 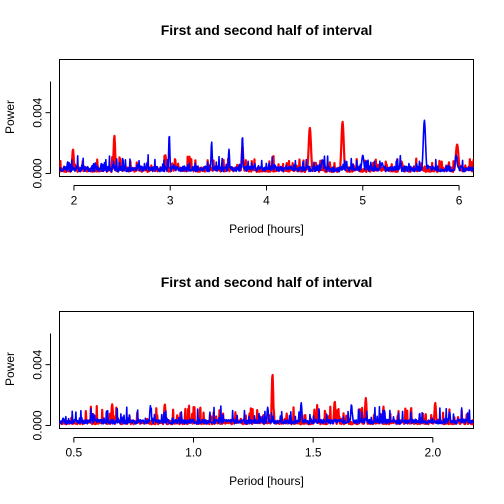 I want to click on x-tick-label: 5, so click(x=362, y=201).